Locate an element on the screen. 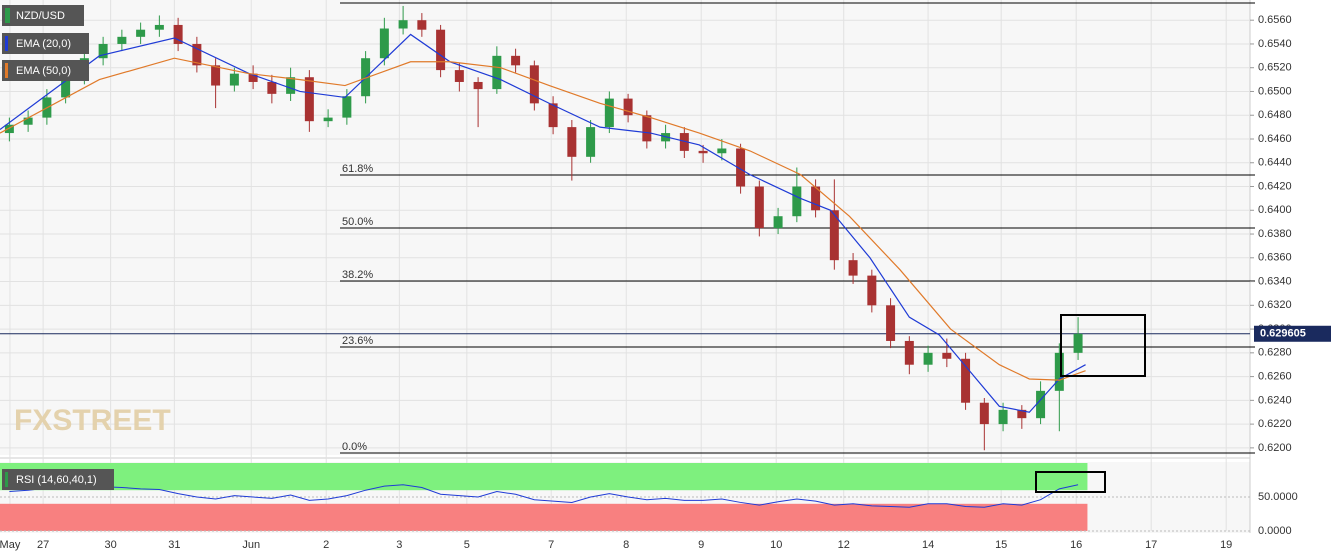 The width and height of the screenshot is (1331, 558). price-tag-label: 0.629605 is located at coordinates (1283, 334).